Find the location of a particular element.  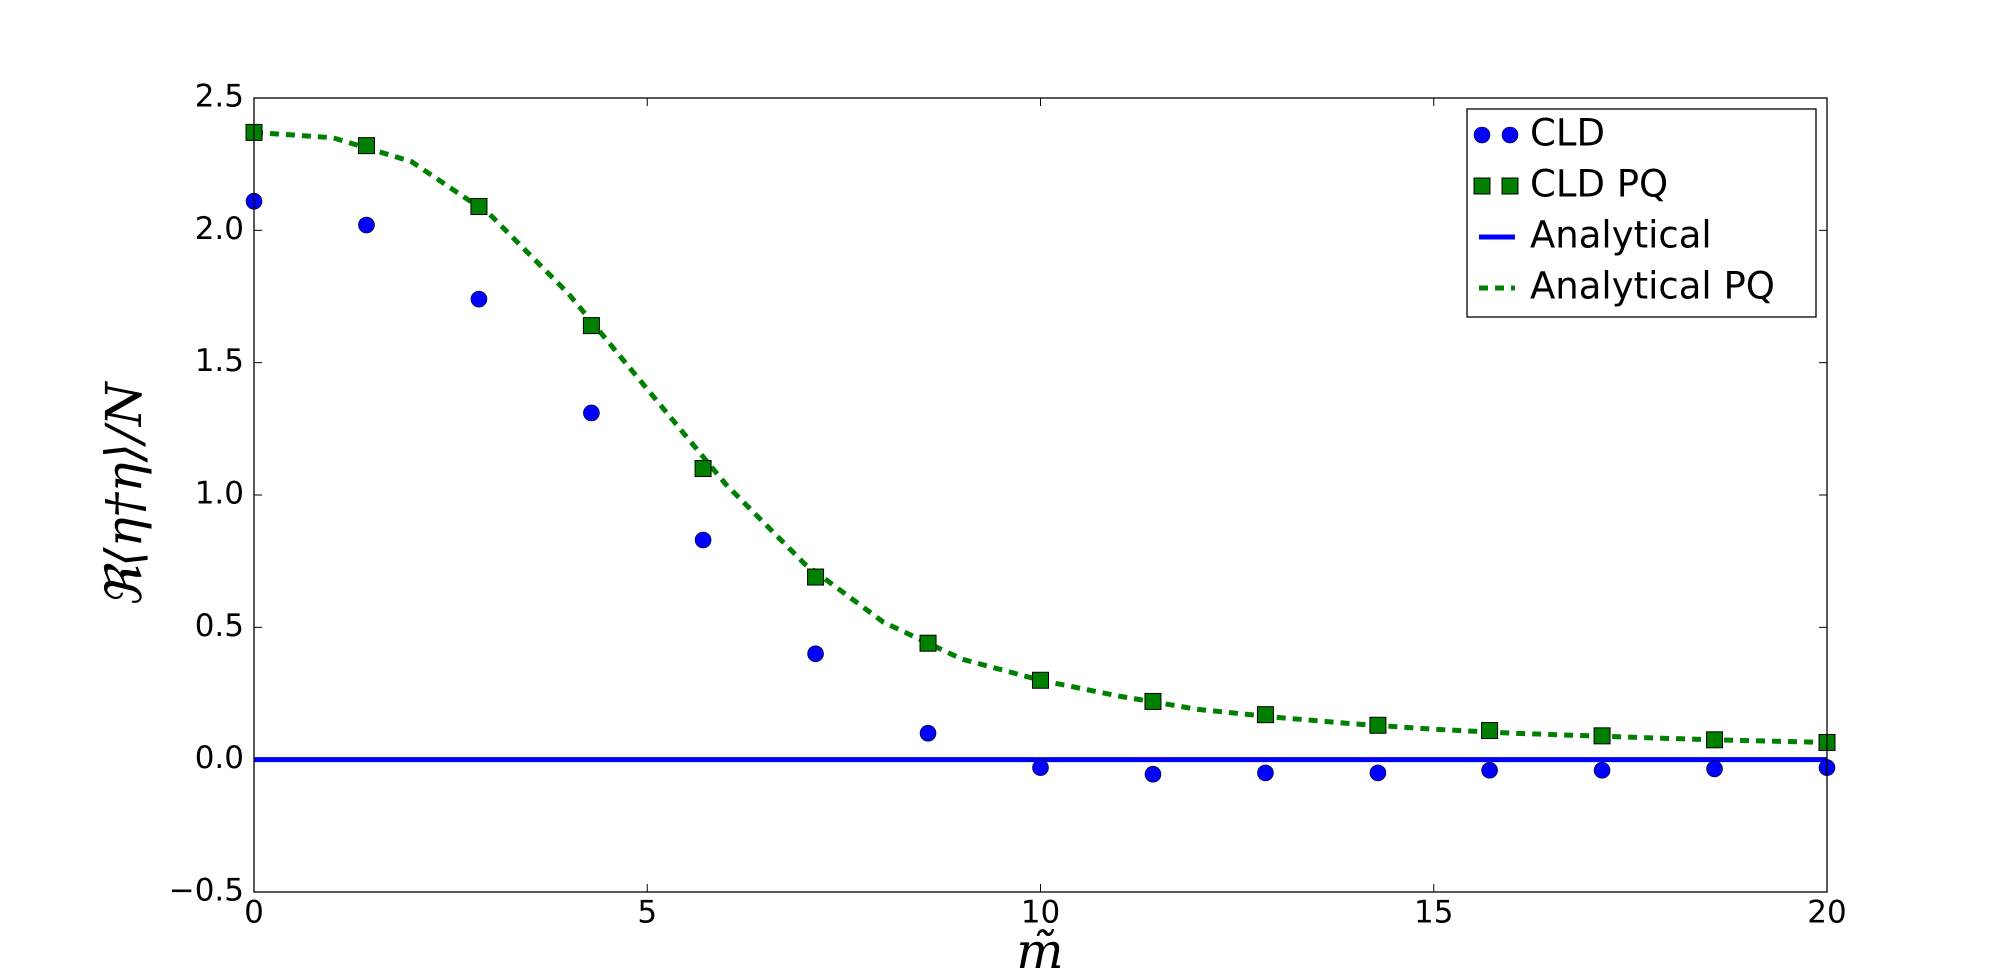

y-axis-label: ℜ⟨η†η⟩/N is located at coordinates (124, 493).